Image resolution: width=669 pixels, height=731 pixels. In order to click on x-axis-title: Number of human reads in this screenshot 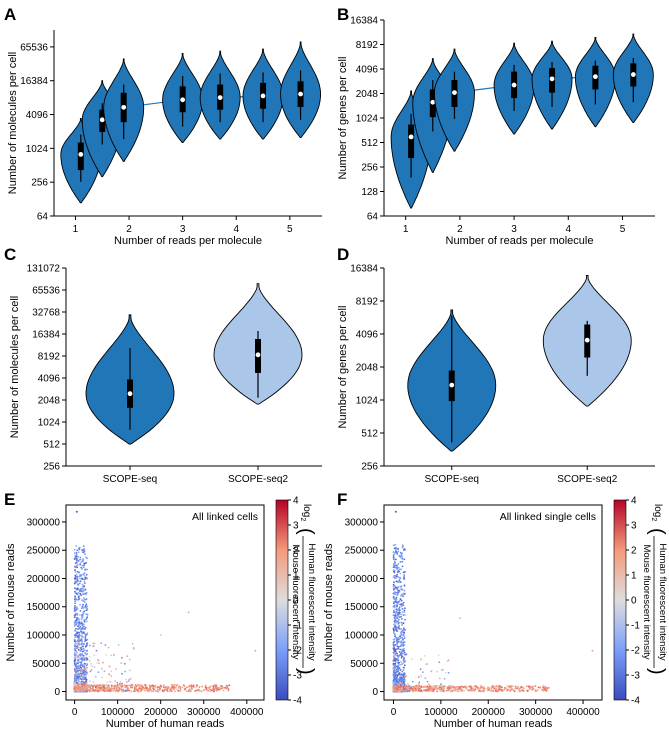, I will do `click(493, 724)`.